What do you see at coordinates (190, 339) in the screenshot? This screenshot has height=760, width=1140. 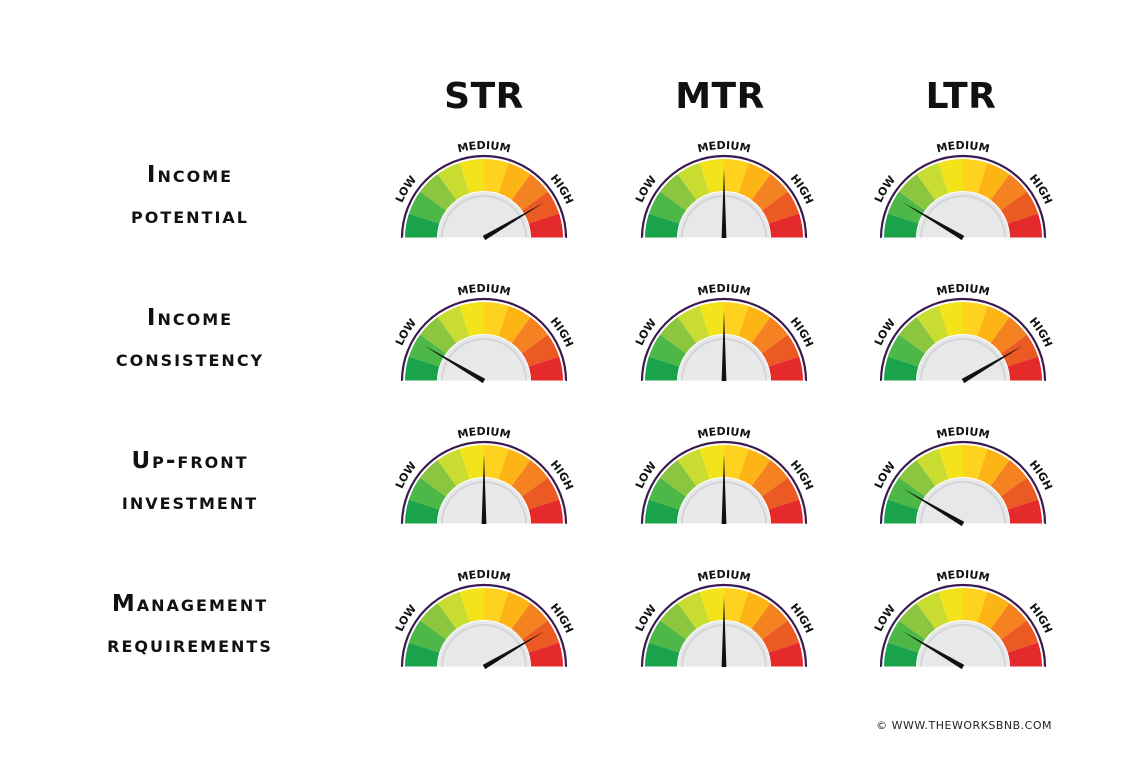 I see `row-label-income-consistency: Income consistency` at bounding box center [190, 339].